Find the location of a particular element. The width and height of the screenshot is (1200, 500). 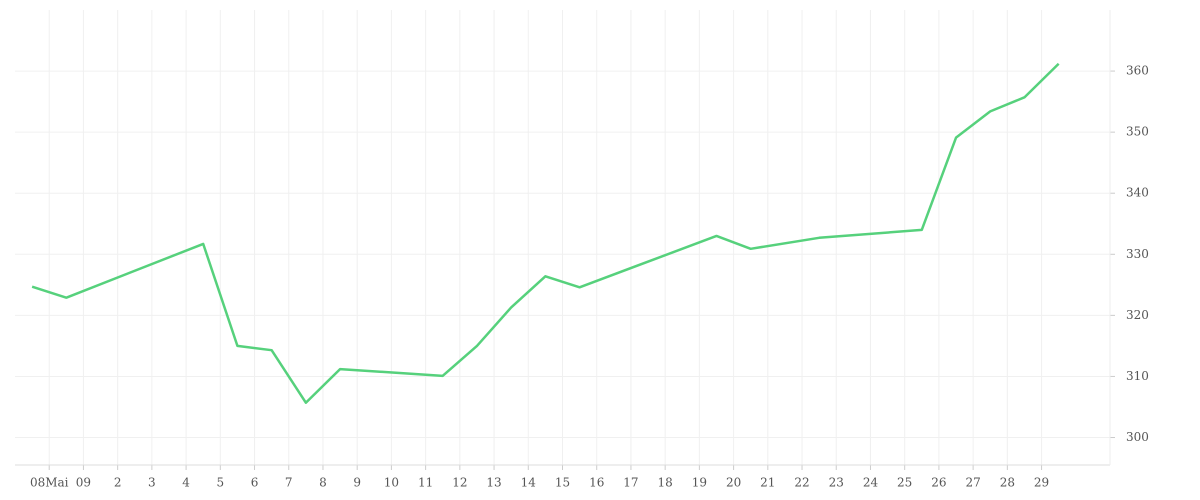

x-tick-label: 25 is located at coordinates (904, 483).